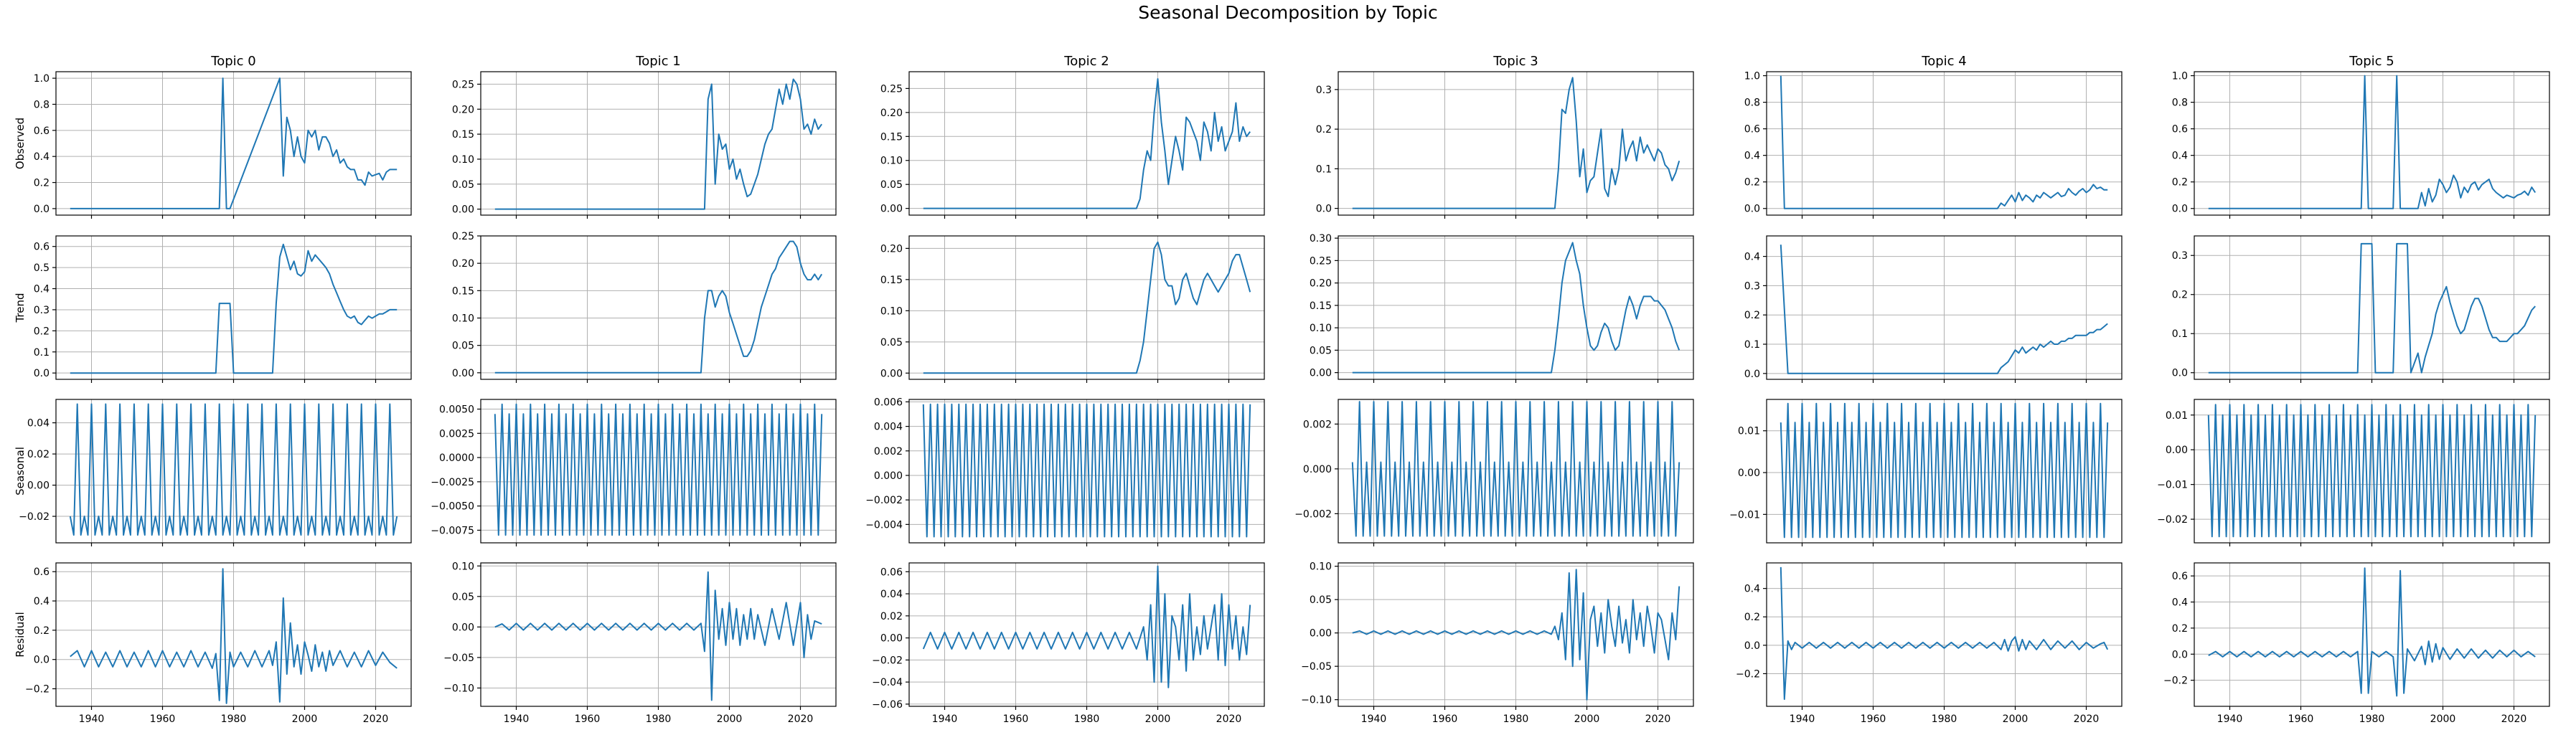 The image size is (2576, 735). Describe the element at coordinates (232, 61) in the screenshot. I see `topic-title: Topic 0` at that location.